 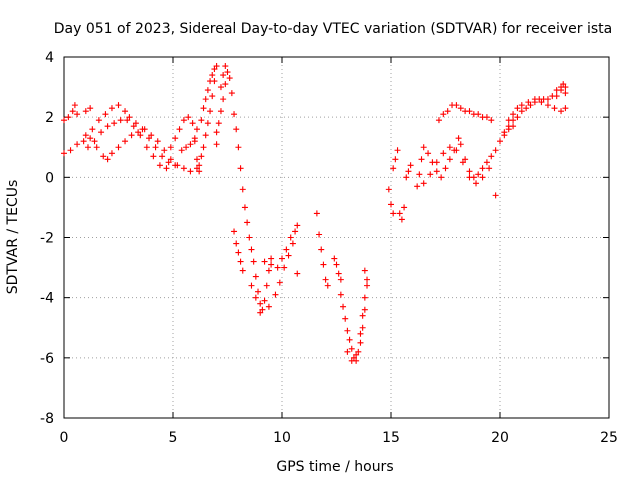 I want to click on x-tick-label: 15, so click(x=391, y=438).